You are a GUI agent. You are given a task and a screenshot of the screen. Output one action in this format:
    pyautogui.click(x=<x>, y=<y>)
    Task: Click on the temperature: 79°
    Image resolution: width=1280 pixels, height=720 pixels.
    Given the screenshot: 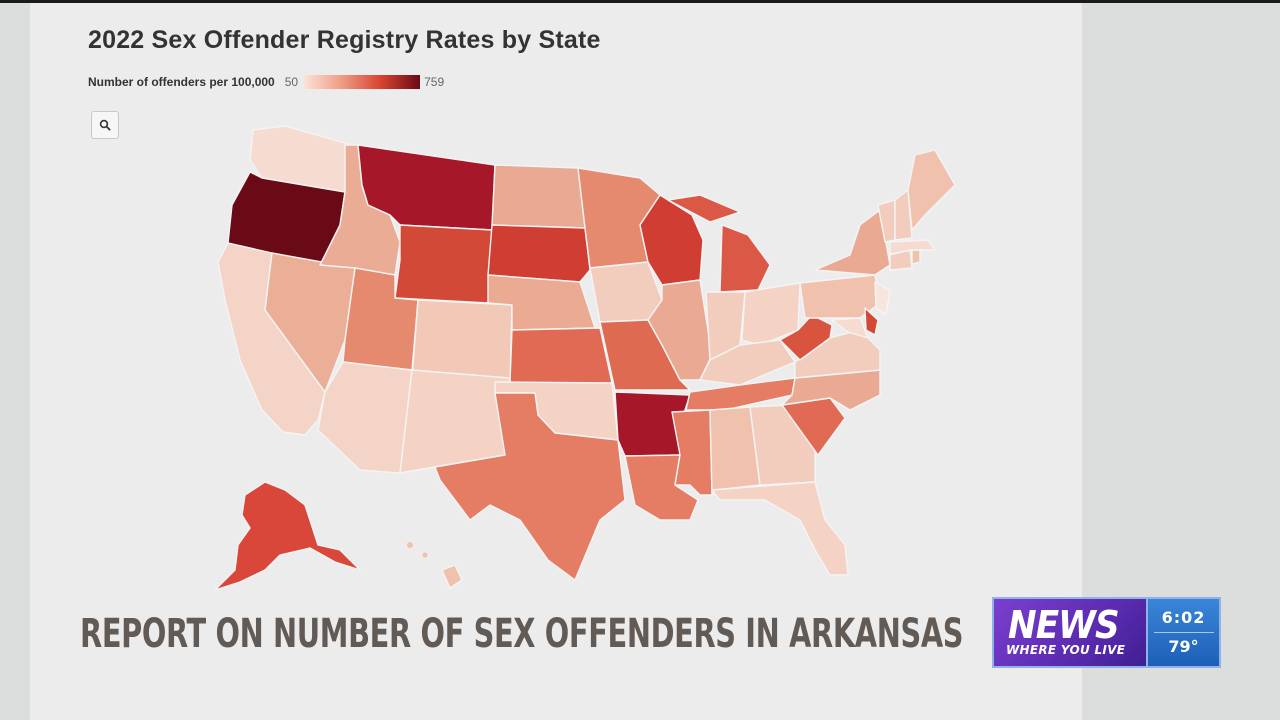 What is the action you would take?
    pyautogui.click(x=1183, y=646)
    